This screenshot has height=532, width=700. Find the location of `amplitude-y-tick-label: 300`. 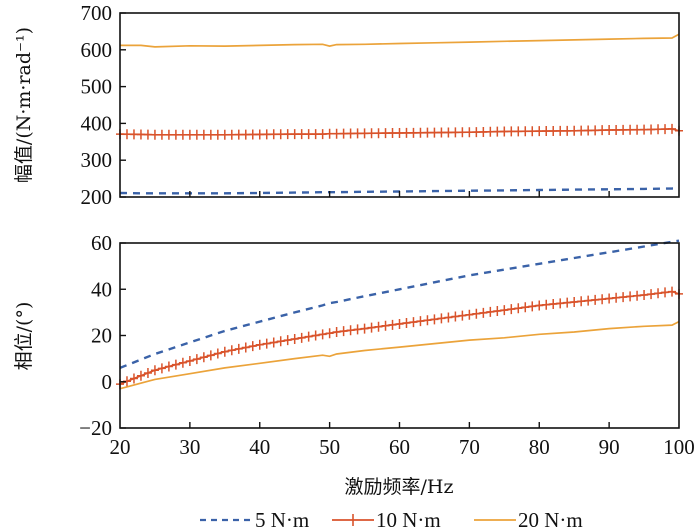

amplitude-y-tick-label: 300 is located at coordinates (97, 160).